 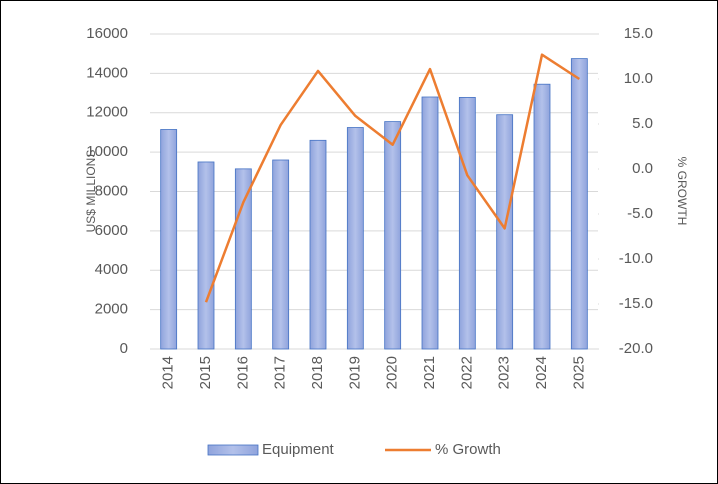 What do you see at coordinates (541, 372) in the screenshot?
I see `x-tick-label: 2024` at bounding box center [541, 372].